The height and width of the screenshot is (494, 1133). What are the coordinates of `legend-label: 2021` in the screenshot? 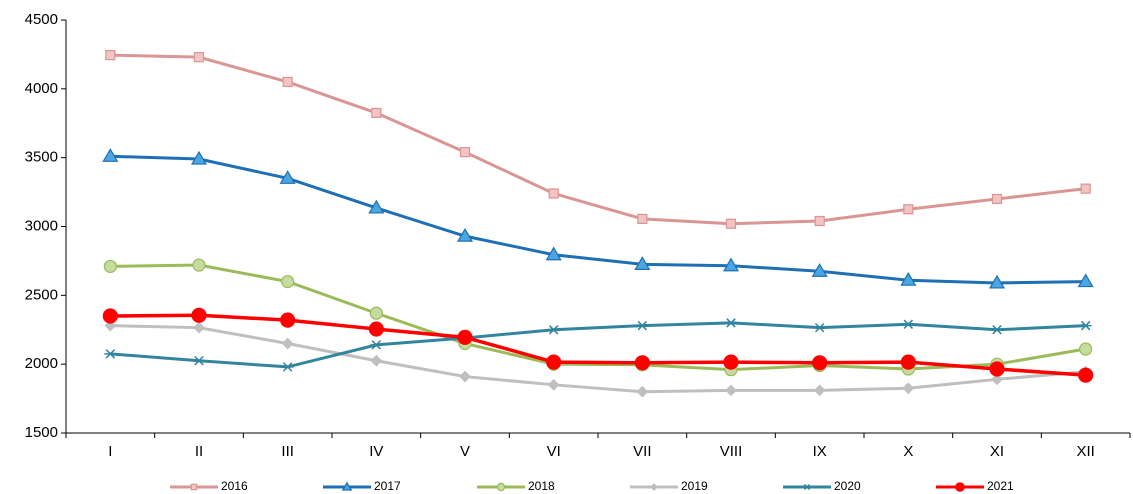 It's located at (1000, 486).